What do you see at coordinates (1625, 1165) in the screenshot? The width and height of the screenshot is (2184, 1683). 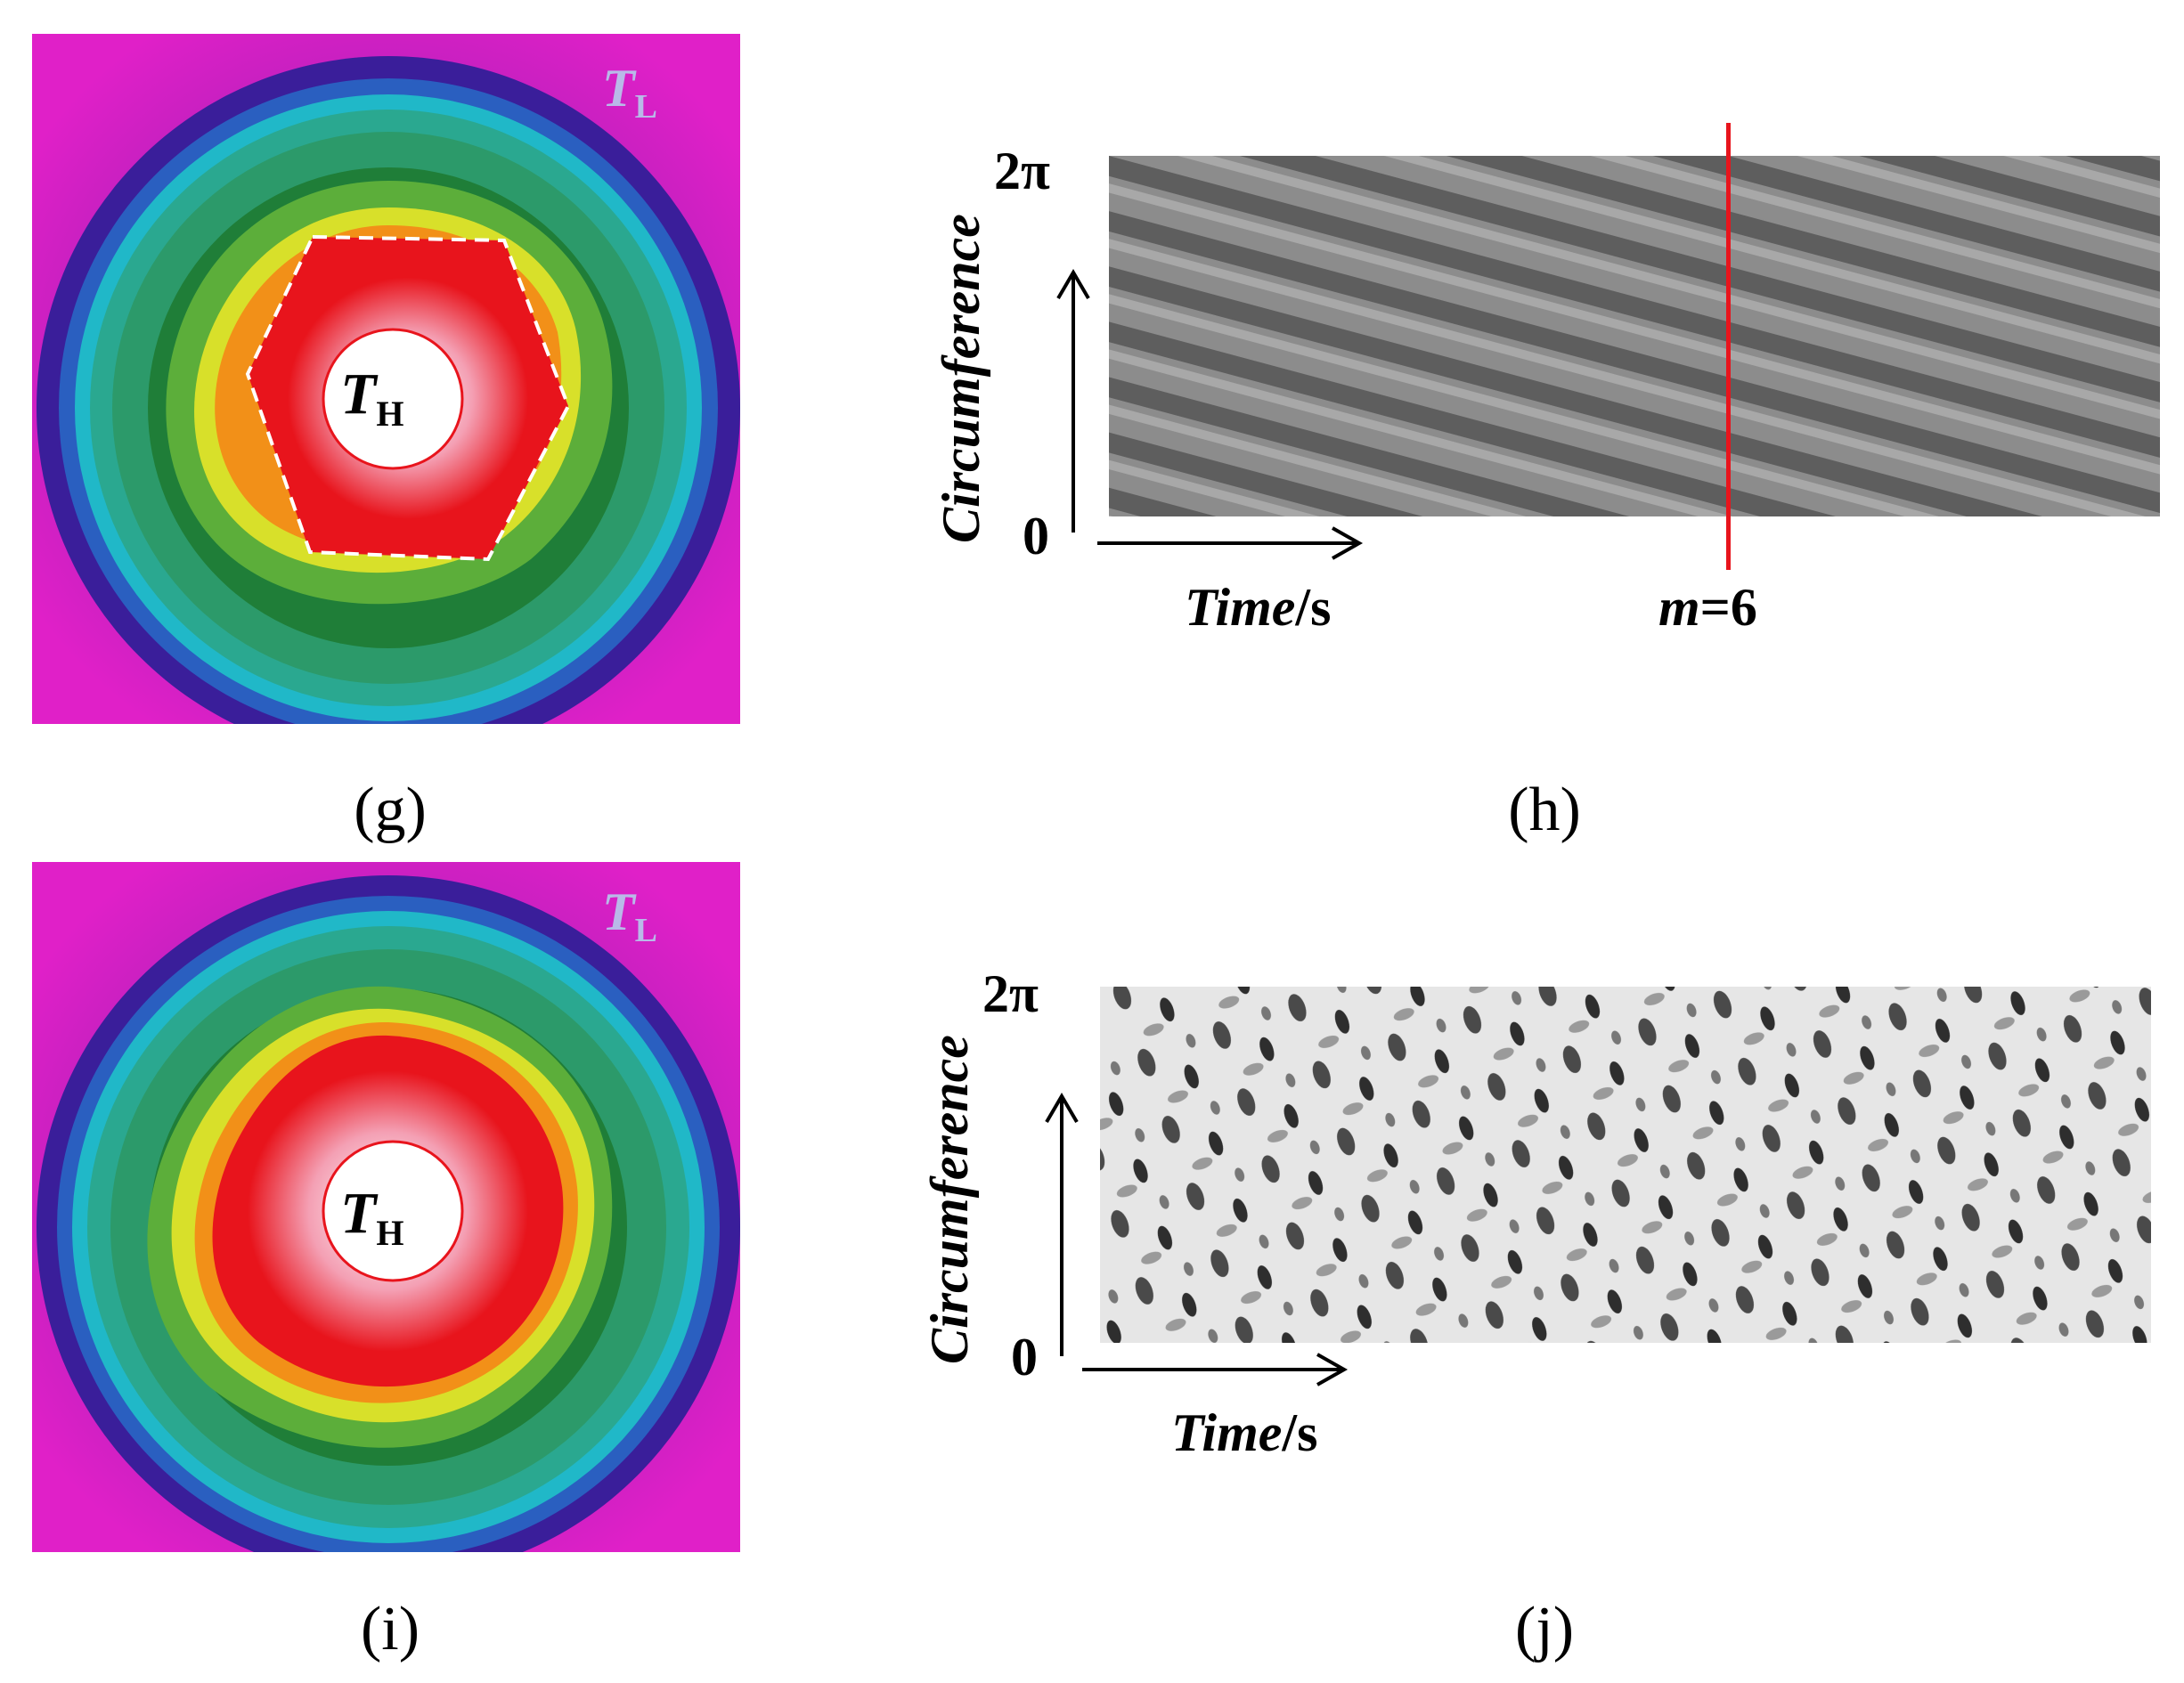 I see `spatiotemporal-plot-j` at bounding box center [1625, 1165].